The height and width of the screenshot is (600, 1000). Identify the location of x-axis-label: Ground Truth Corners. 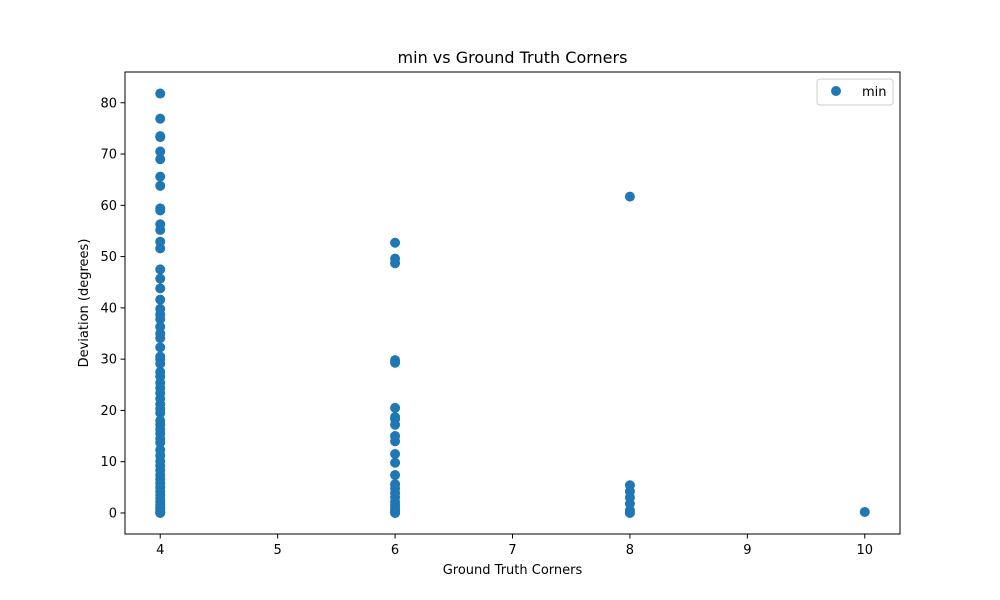
(513, 570).